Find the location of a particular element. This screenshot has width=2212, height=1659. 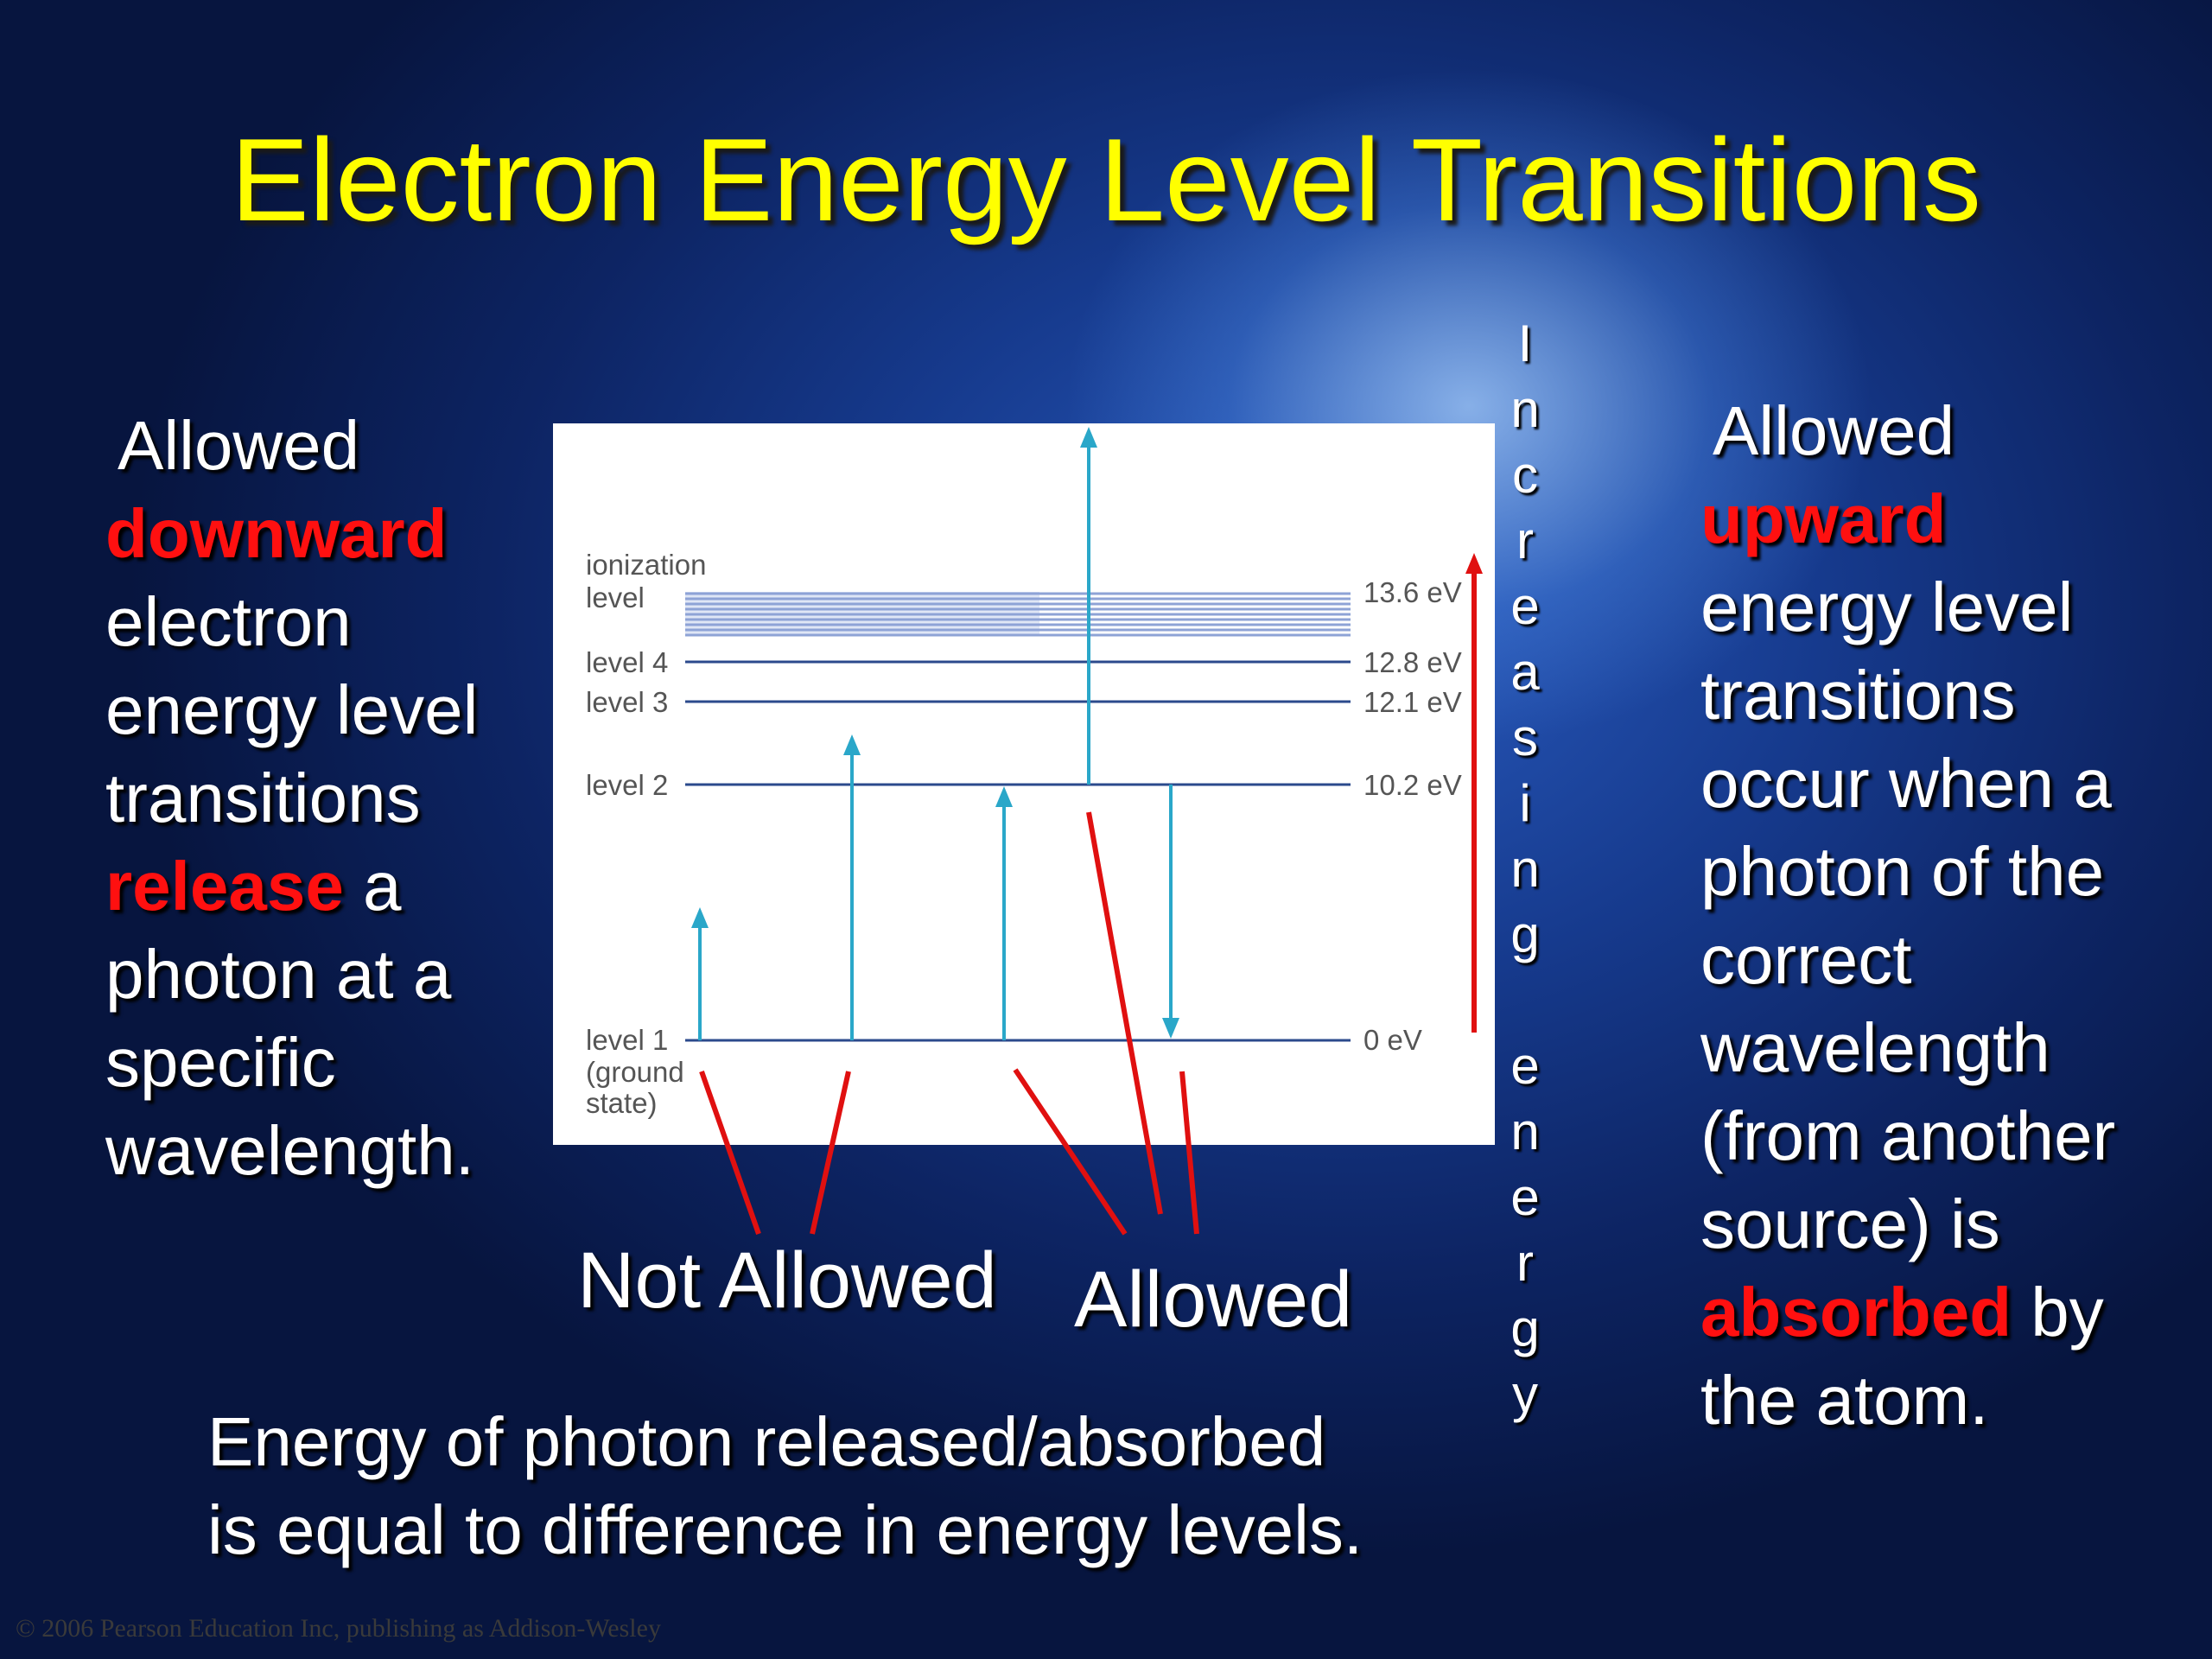

arrow-allowed-2-to-ionization is located at coordinates (1088, 606).